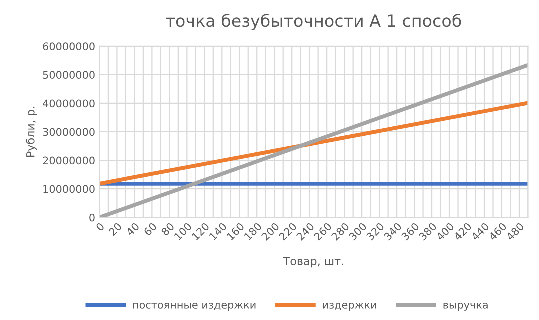 This screenshot has height=320, width=539. I want to click on y-tick-label: 10000000, so click(69, 189).